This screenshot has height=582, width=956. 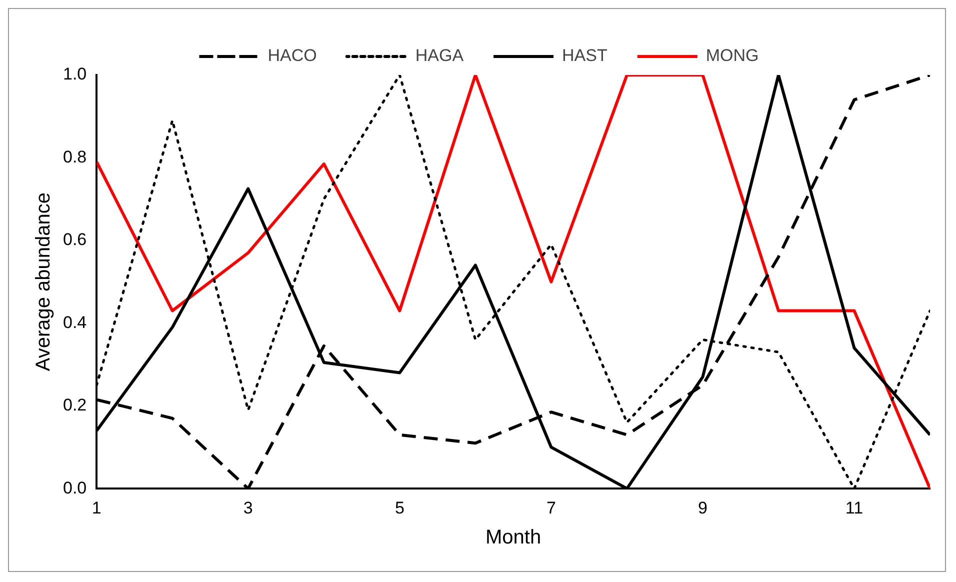 What do you see at coordinates (74, 322) in the screenshot?
I see `y-tick-label: 0.4` at bounding box center [74, 322].